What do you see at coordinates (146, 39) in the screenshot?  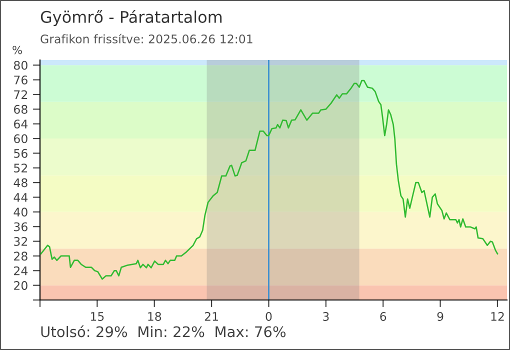 I see `chart-subtitle: Grafikon frissítve: 2025.06.26 12:01` at bounding box center [146, 39].